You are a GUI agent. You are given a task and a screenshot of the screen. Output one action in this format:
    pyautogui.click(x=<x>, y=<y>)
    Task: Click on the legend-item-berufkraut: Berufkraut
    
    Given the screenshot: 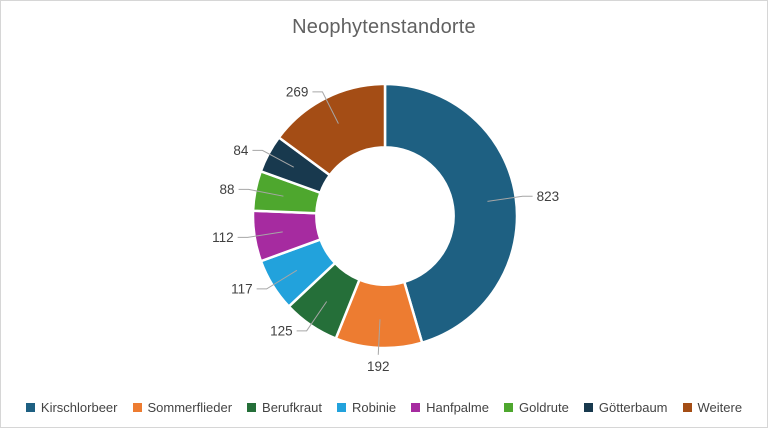 What is the action you would take?
    pyautogui.click(x=284, y=407)
    